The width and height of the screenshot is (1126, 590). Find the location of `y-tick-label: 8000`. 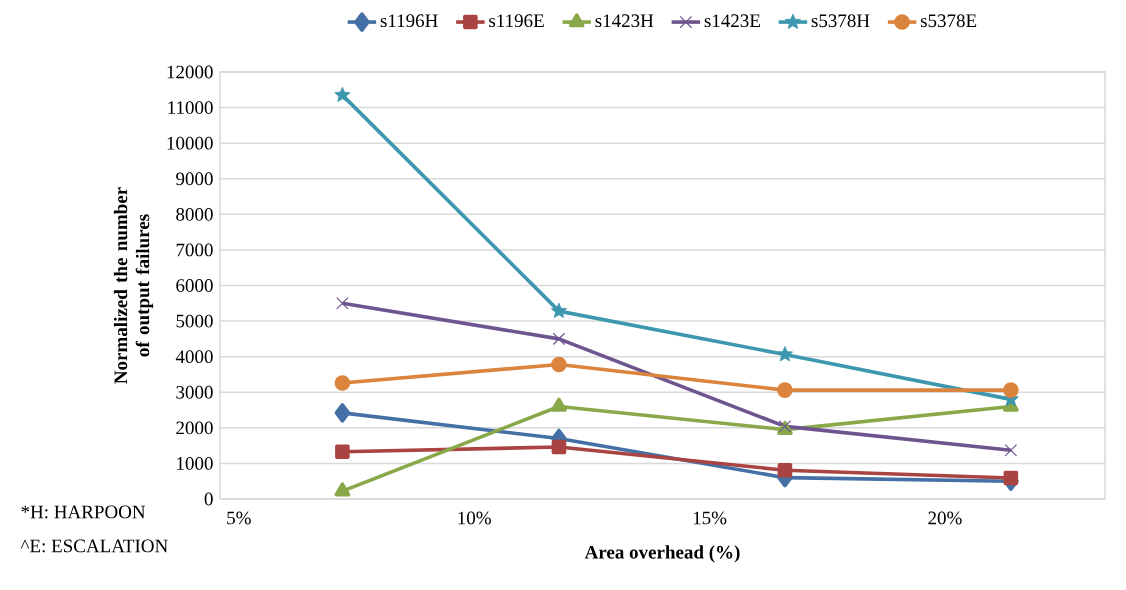

y-tick-label: 8000 is located at coordinates (194, 214).